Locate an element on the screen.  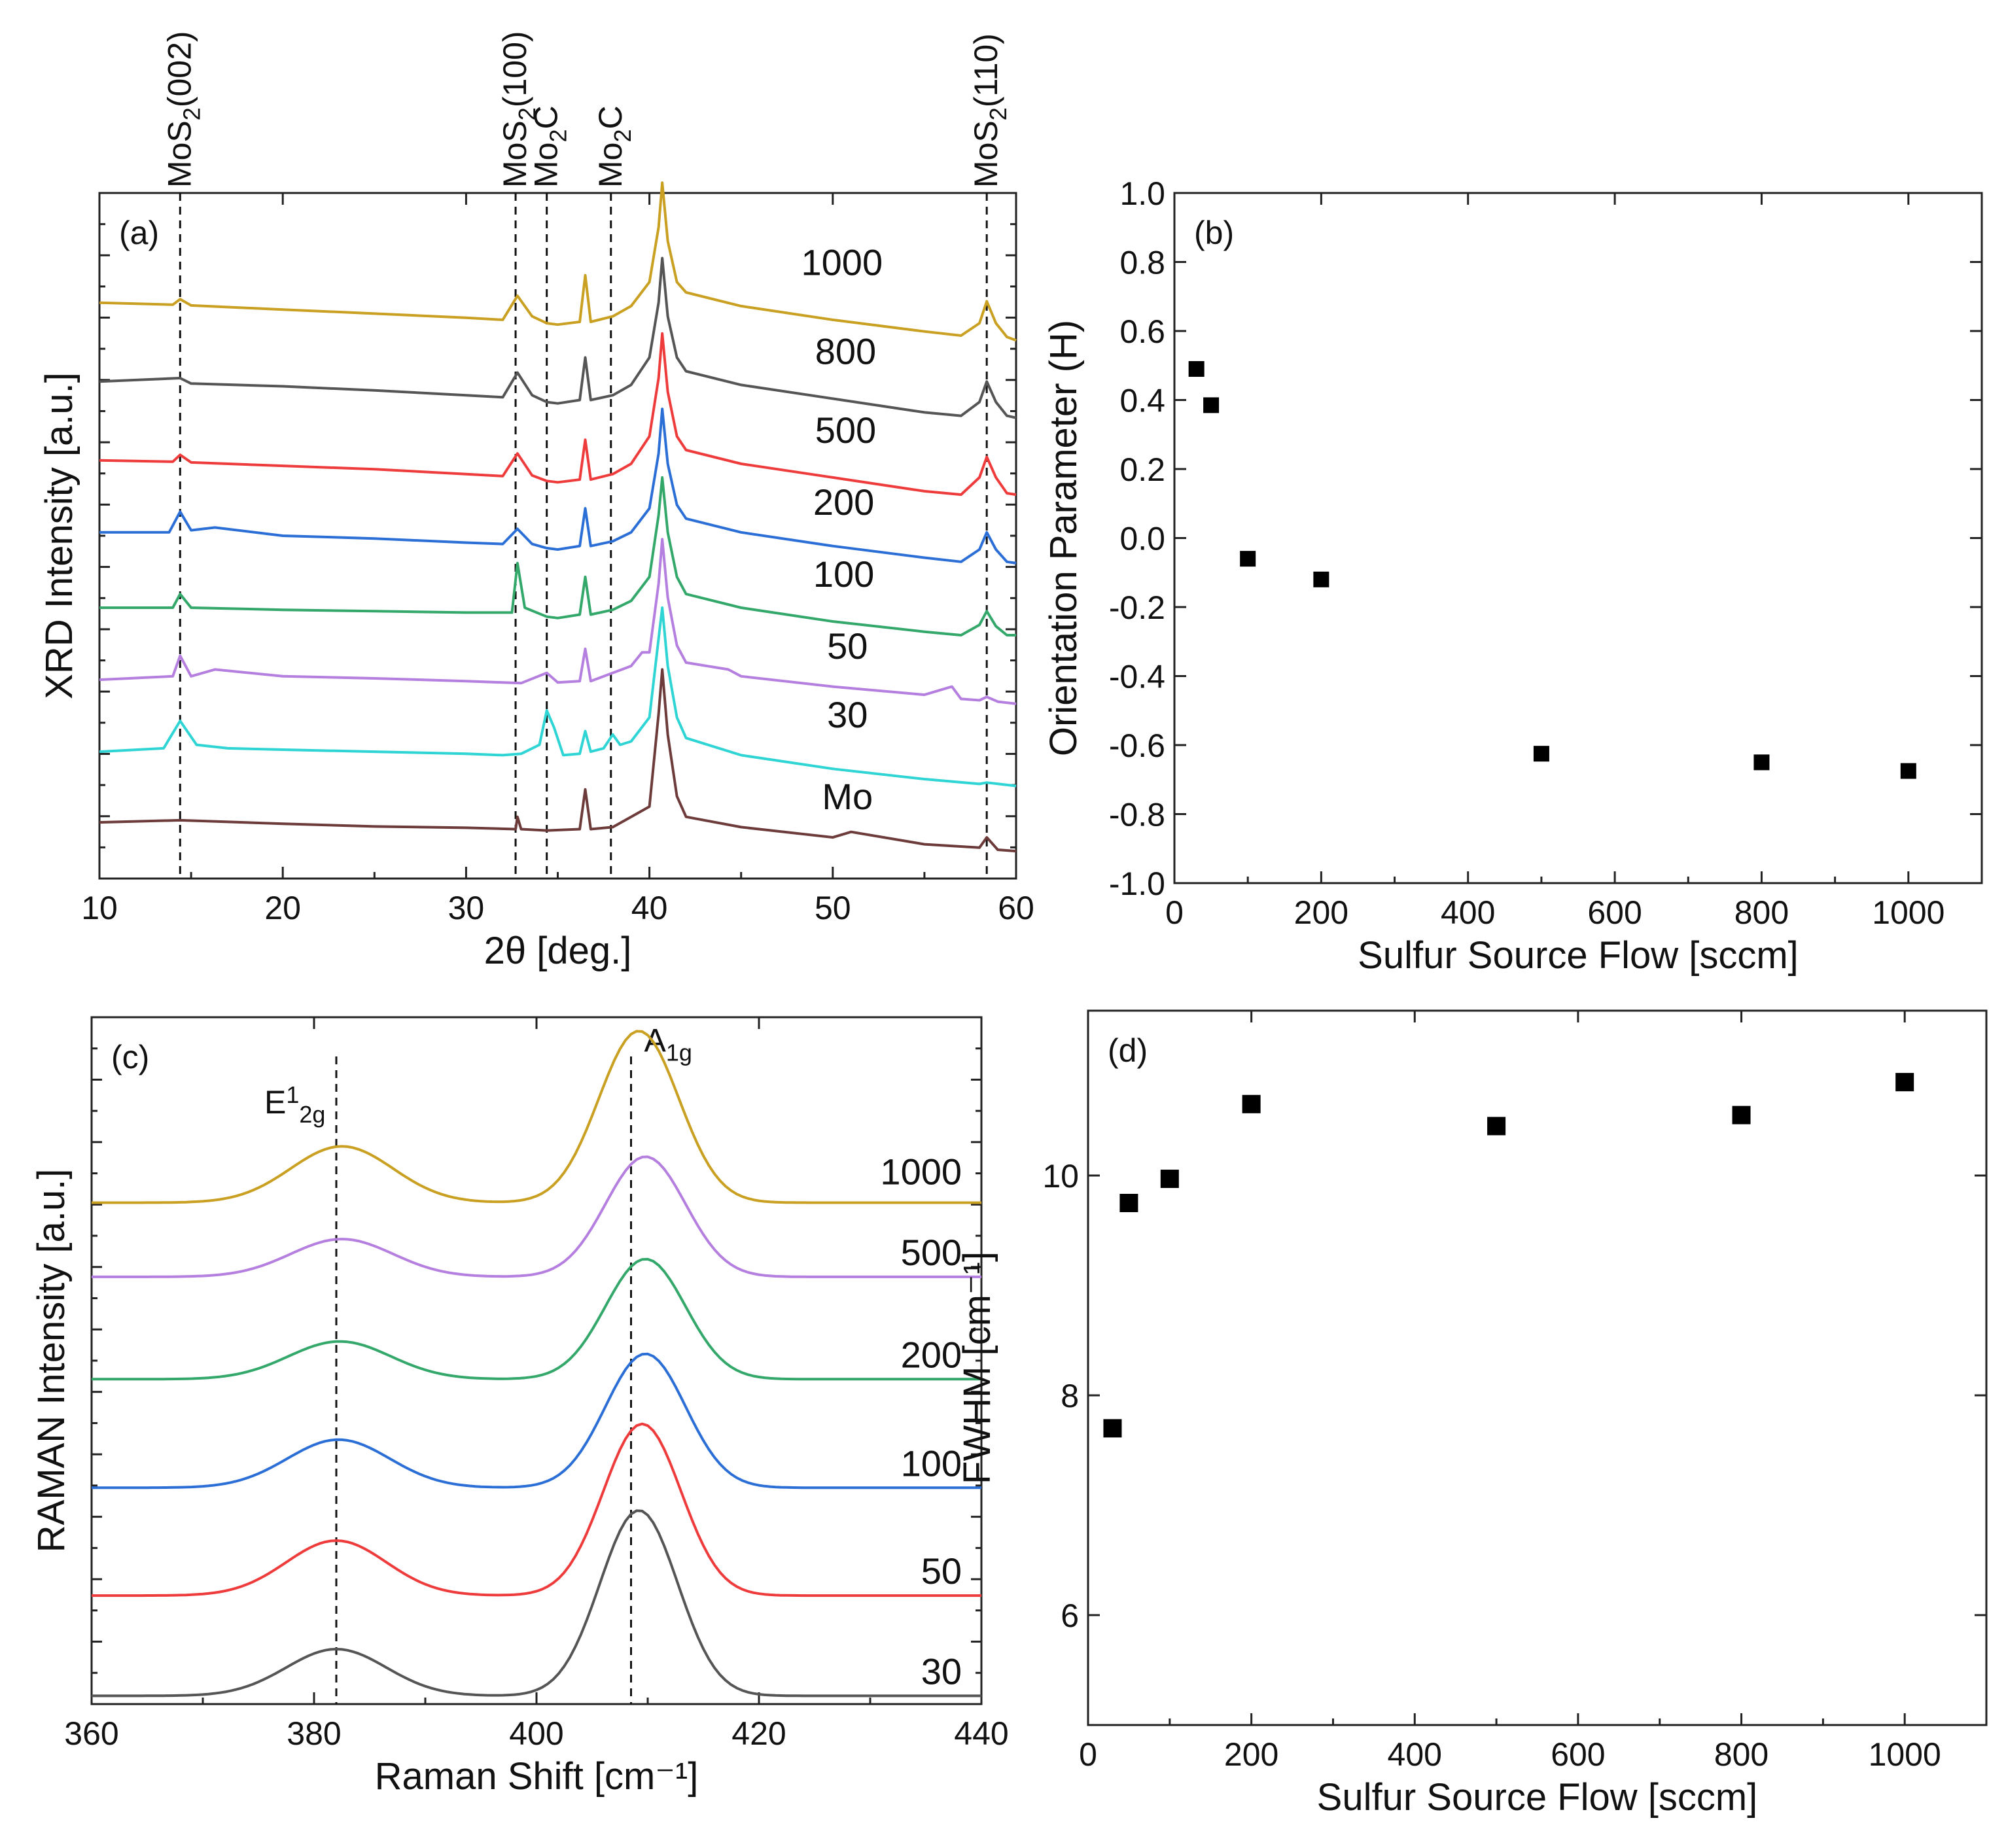
raman-mode-label: E12g is located at coordinates (294, 1104).